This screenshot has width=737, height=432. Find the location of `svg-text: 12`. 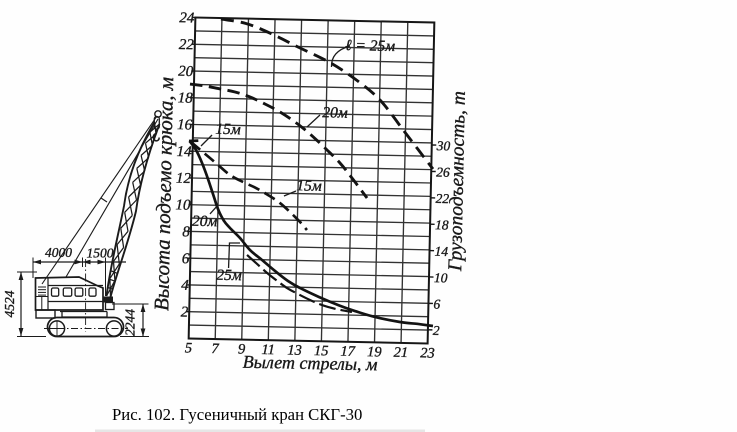

svg-text: 12 is located at coordinates (184, 179).